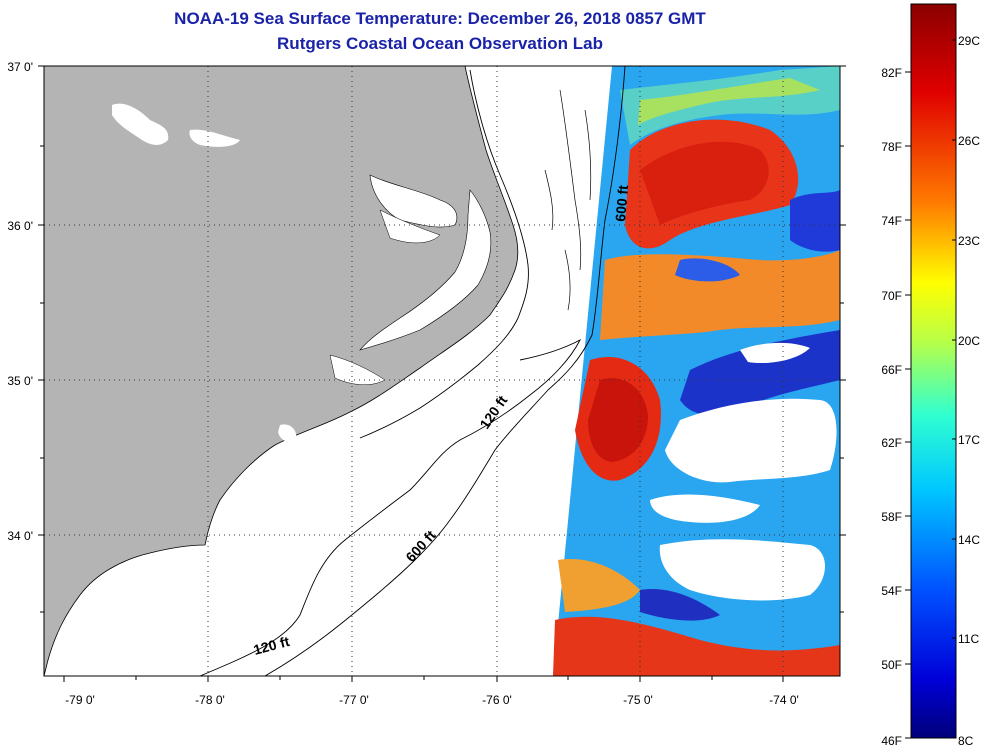  What do you see at coordinates (425, 270) in the screenshot?
I see `pamlico-sound` at bounding box center [425, 270].